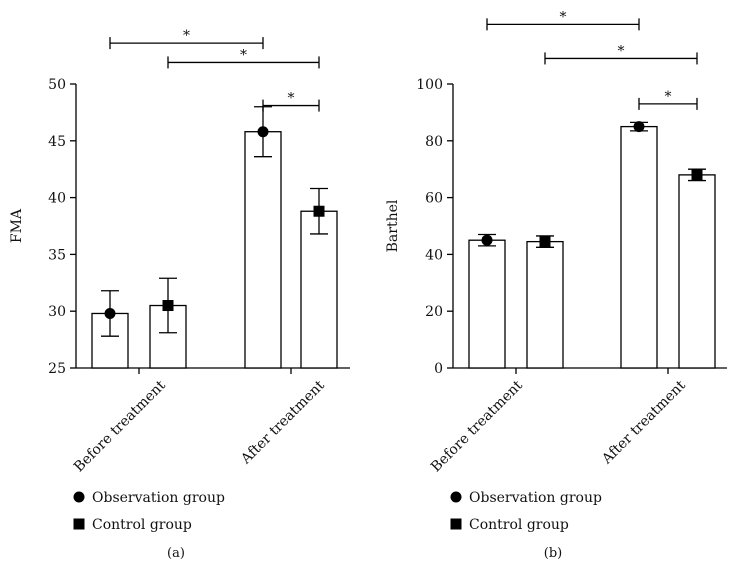 The height and width of the screenshot is (564, 734). Describe the element at coordinates (176, 553) in the screenshot. I see `panel-label-a: (a)` at that location.